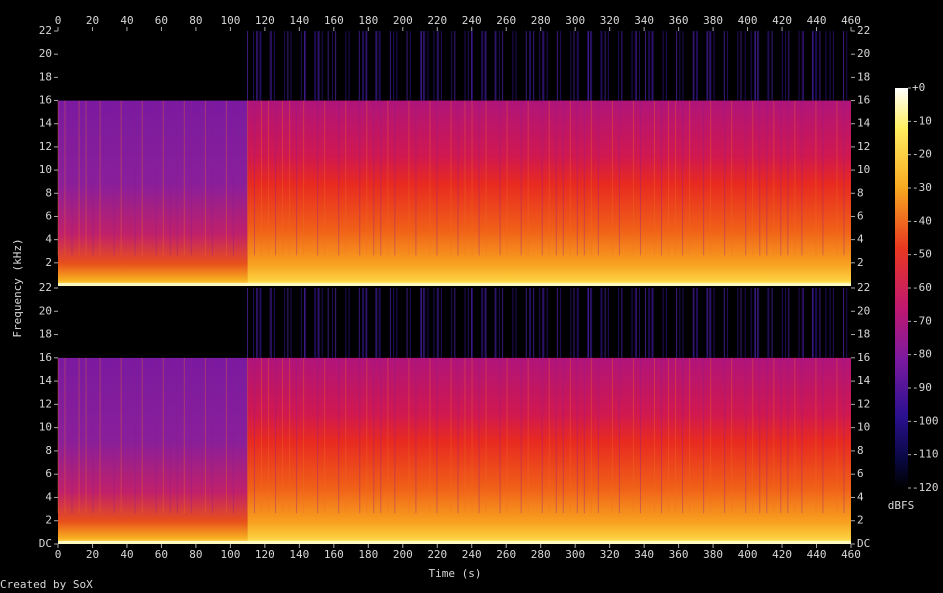 Image resolution: width=943 pixels, height=593 pixels. I want to click on x-tick-label: 260, so click(506, 20).